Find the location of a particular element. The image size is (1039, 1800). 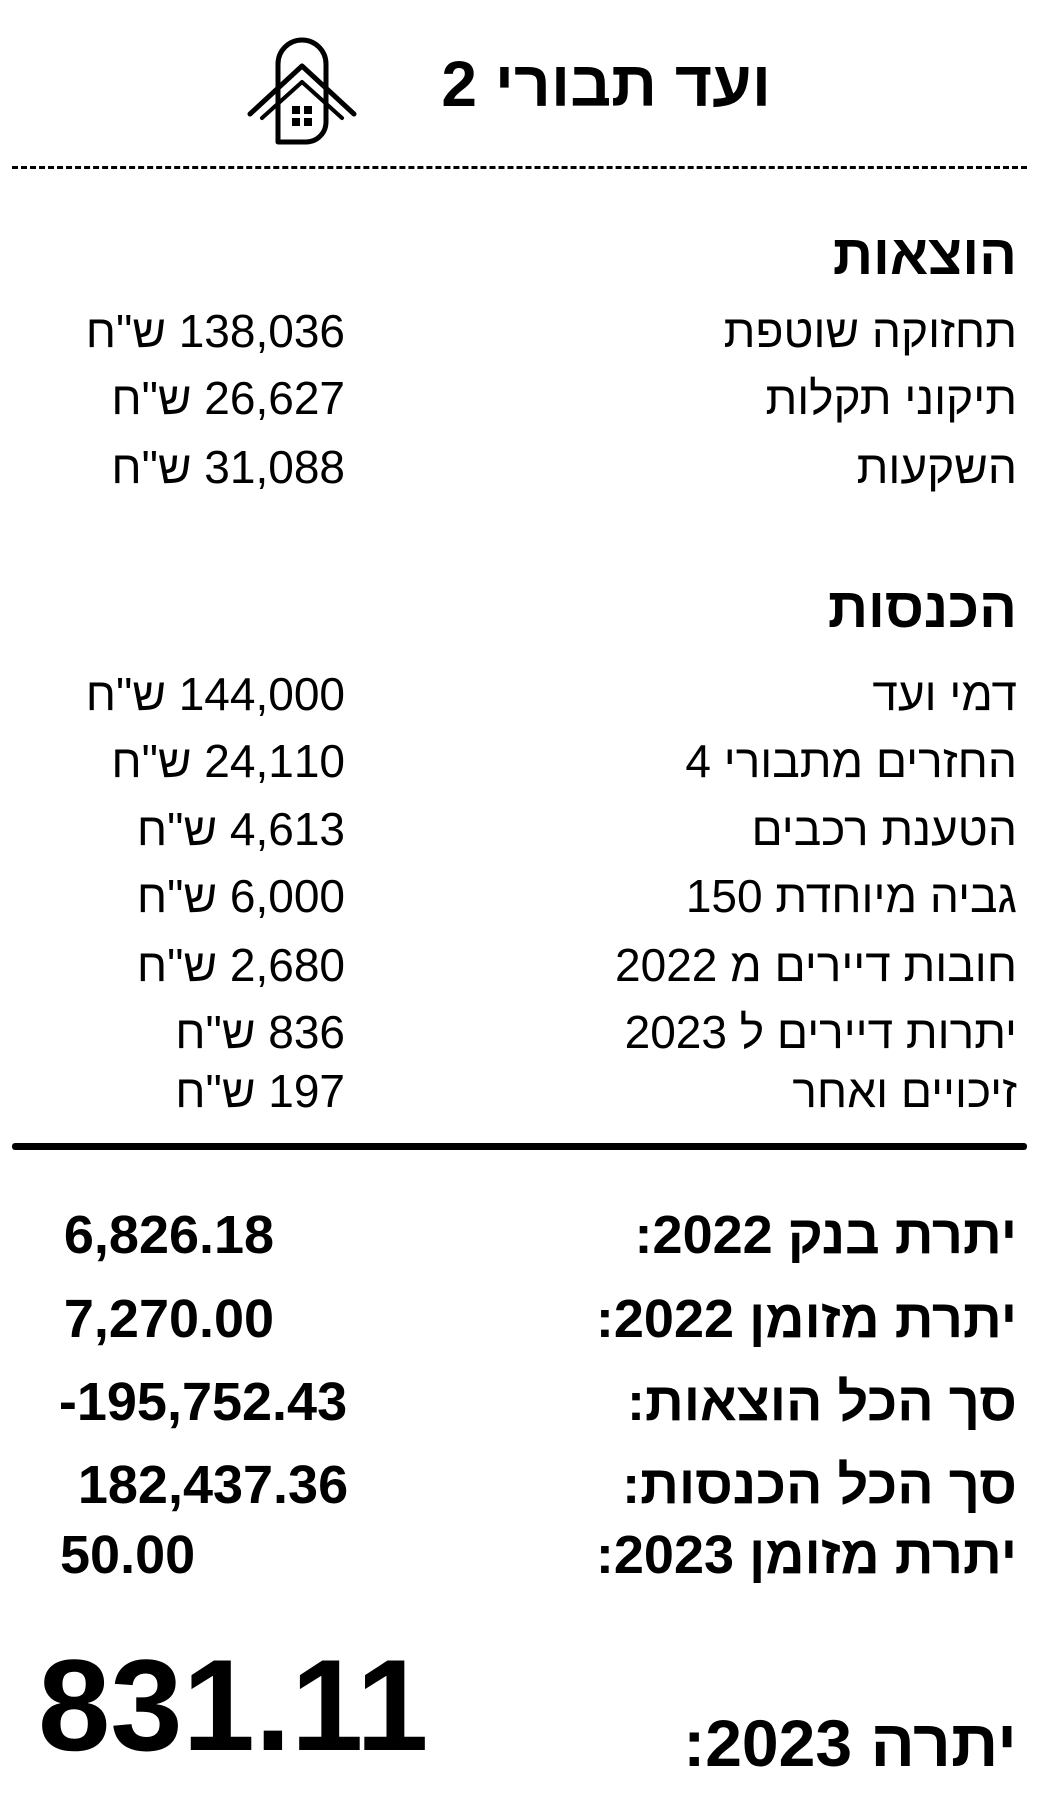

income-amount: 4,613 ש"ח is located at coordinates (240, 829).